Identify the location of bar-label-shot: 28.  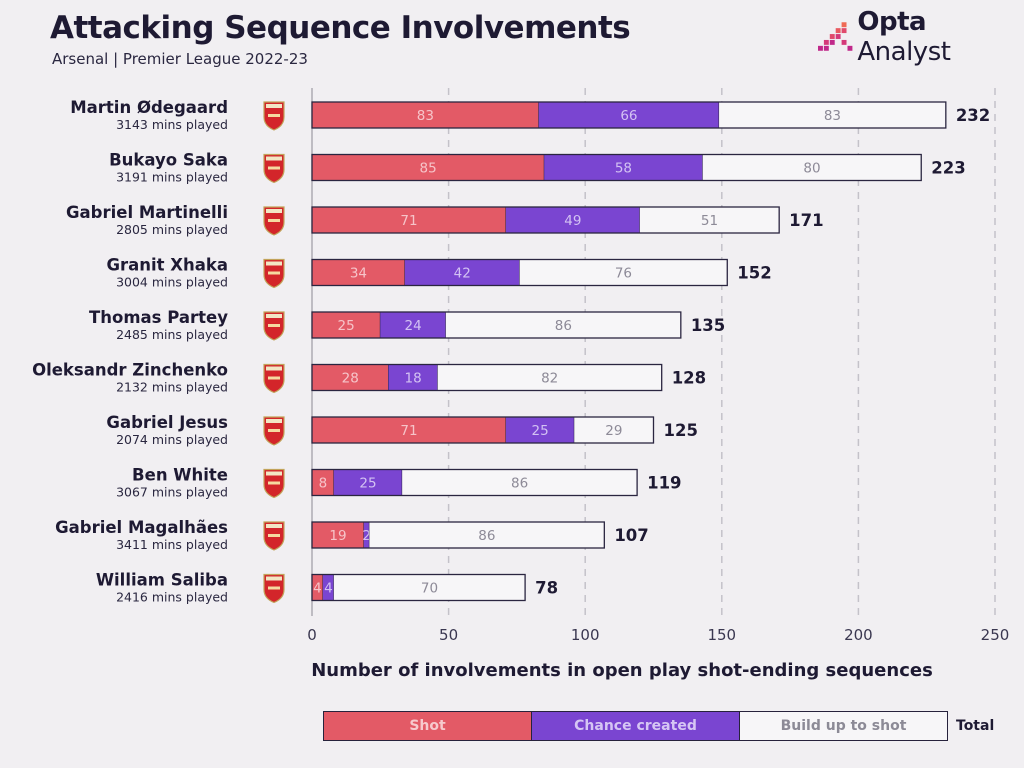
(350, 379).